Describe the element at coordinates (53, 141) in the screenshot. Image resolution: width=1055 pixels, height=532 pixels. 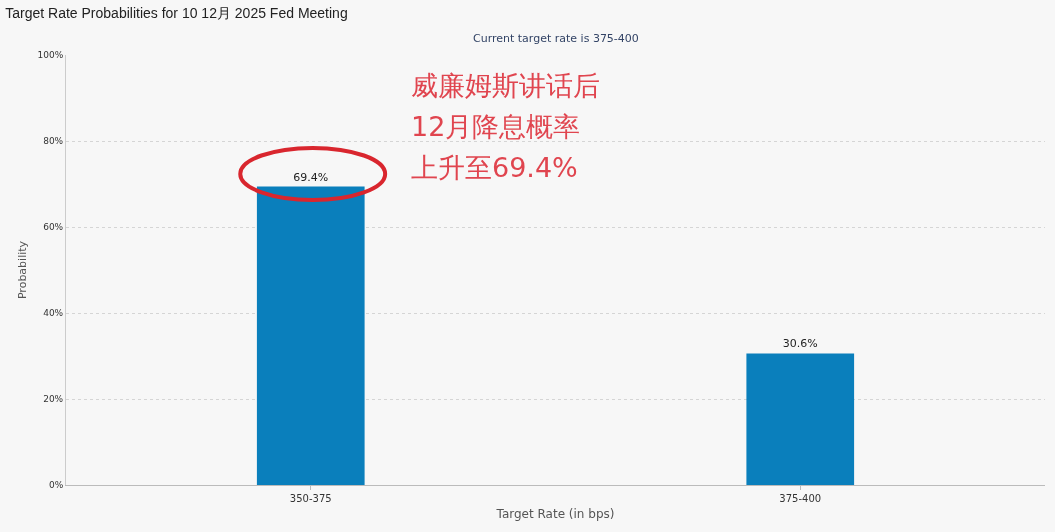
I see `y-tick-label: 80%` at that location.